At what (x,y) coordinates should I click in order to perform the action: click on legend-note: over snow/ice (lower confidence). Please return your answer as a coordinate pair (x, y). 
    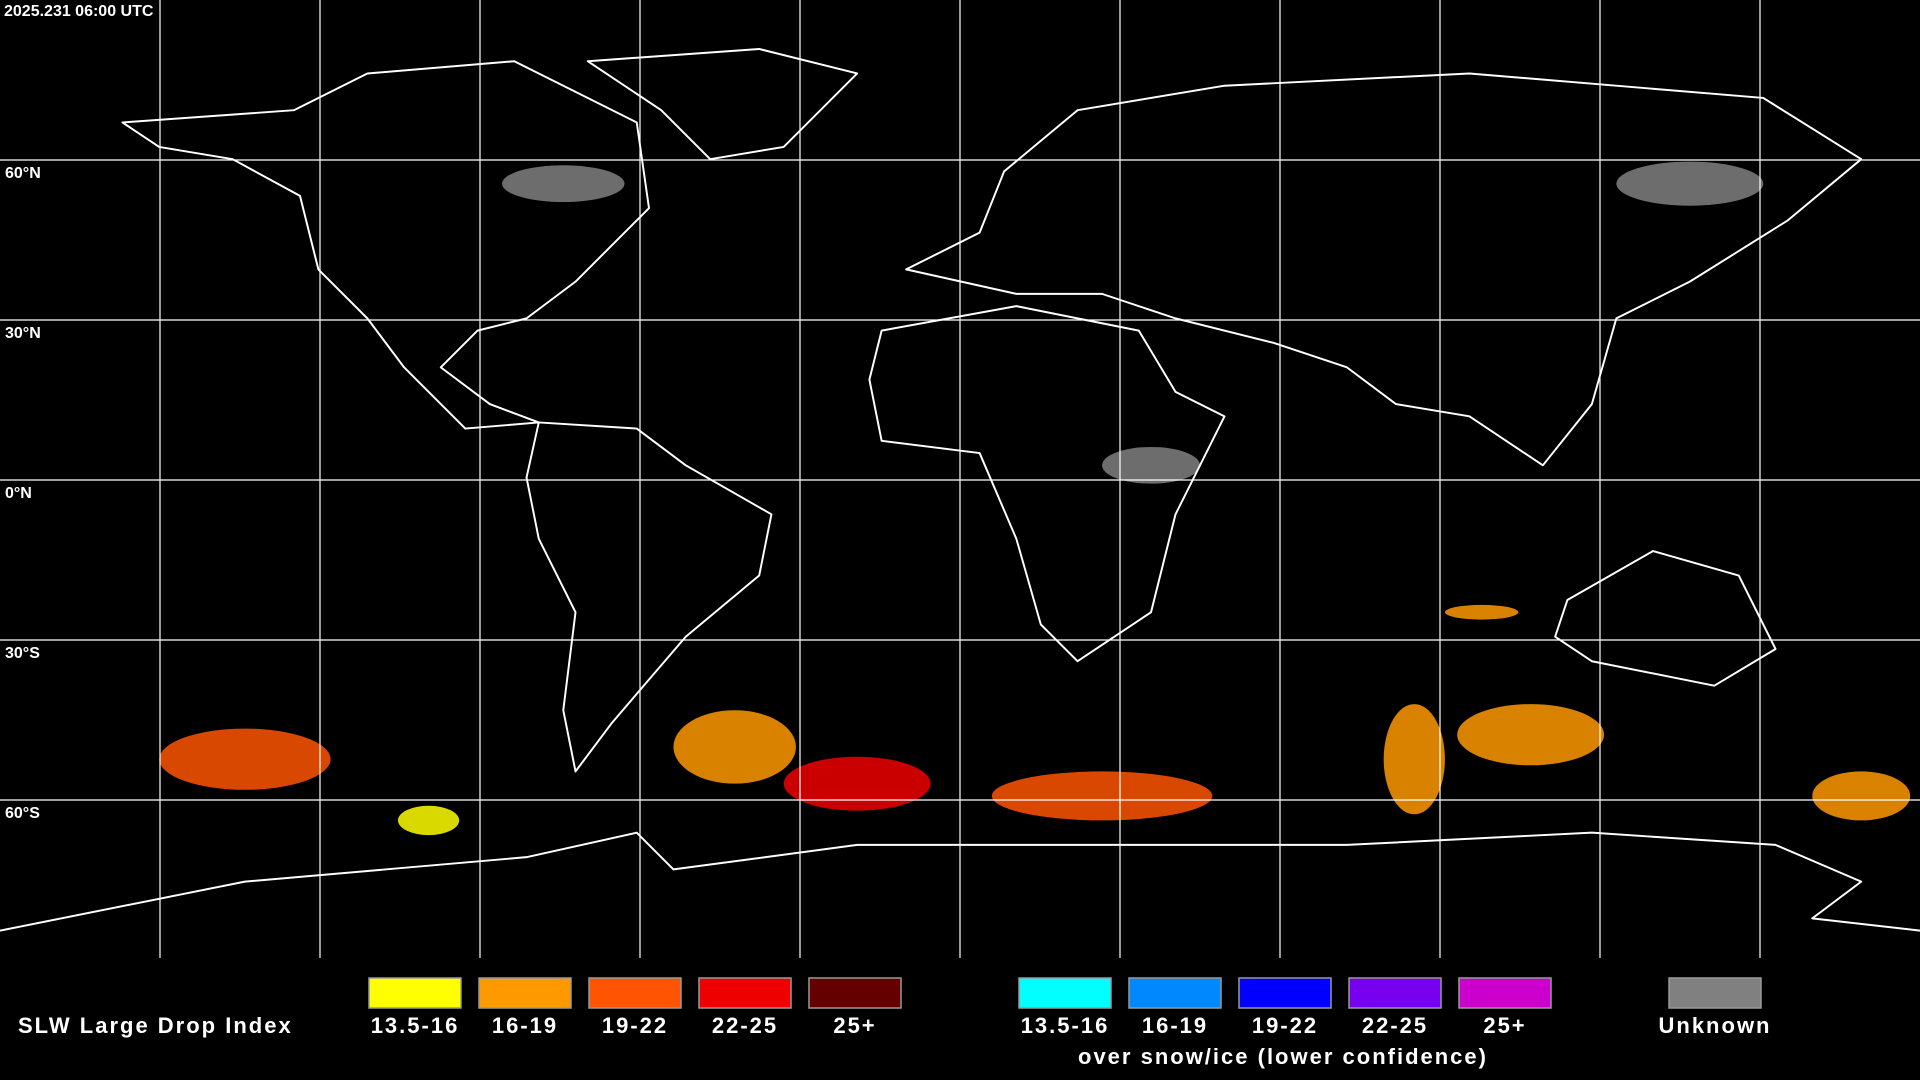
    Looking at the image, I should click on (1283, 1056).